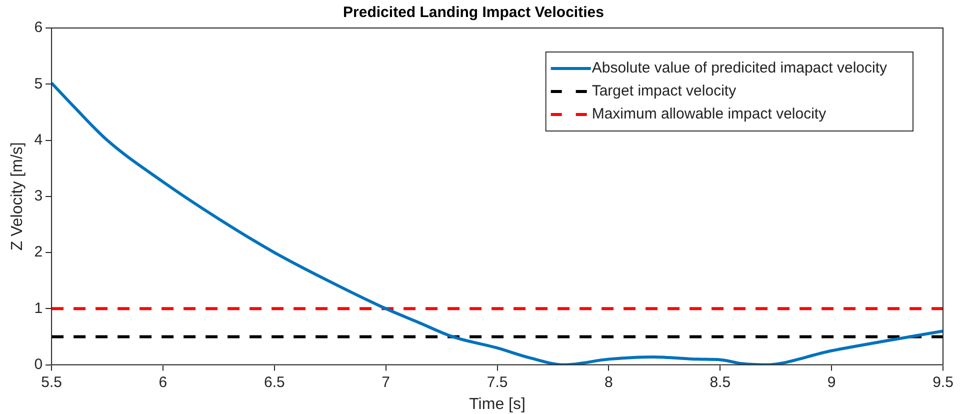 The width and height of the screenshot is (963, 414). Describe the element at coordinates (497, 382) in the screenshot. I see `x-tick-label: 7.5` at that location.